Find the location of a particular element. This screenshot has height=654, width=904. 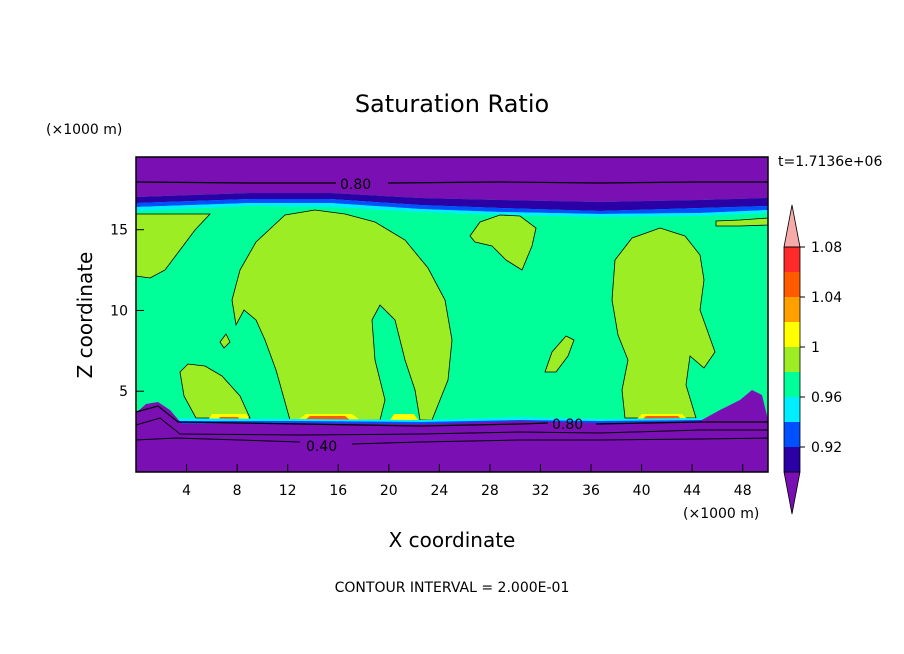

colorbar-tick-label: 0.96 is located at coordinates (826, 398).